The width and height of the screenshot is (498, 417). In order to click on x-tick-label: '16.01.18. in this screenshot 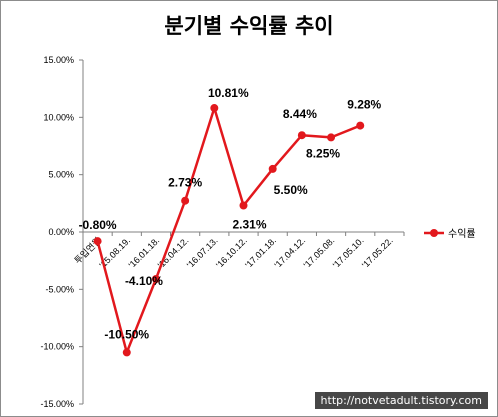, I will do `click(144, 252)`.